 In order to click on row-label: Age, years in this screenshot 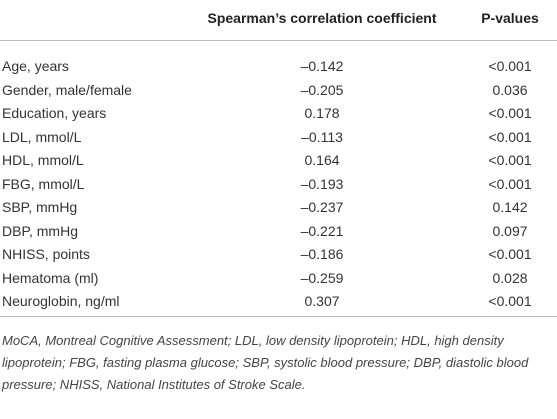, I will do `click(35, 66)`.